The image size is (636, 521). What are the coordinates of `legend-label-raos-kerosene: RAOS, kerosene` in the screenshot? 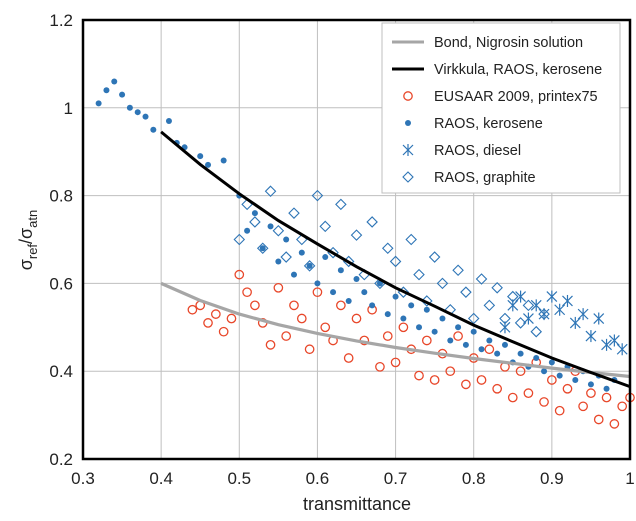 It's located at (488, 124).